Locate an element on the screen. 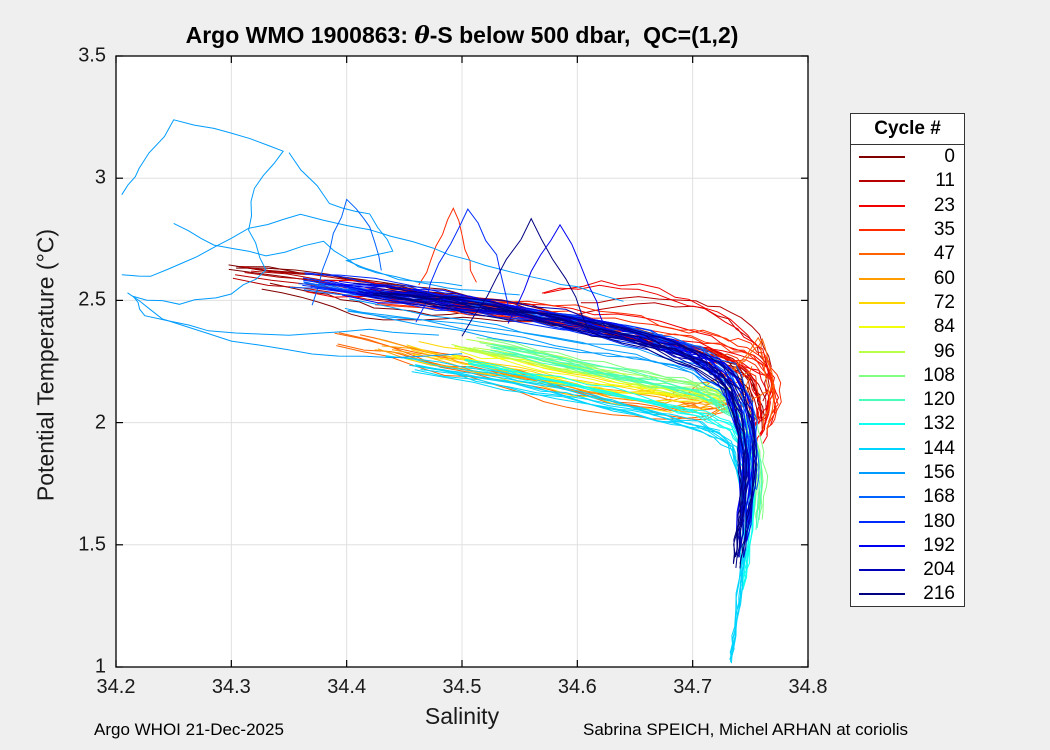  legend-row: 11 is located at coordinates (907, 181).